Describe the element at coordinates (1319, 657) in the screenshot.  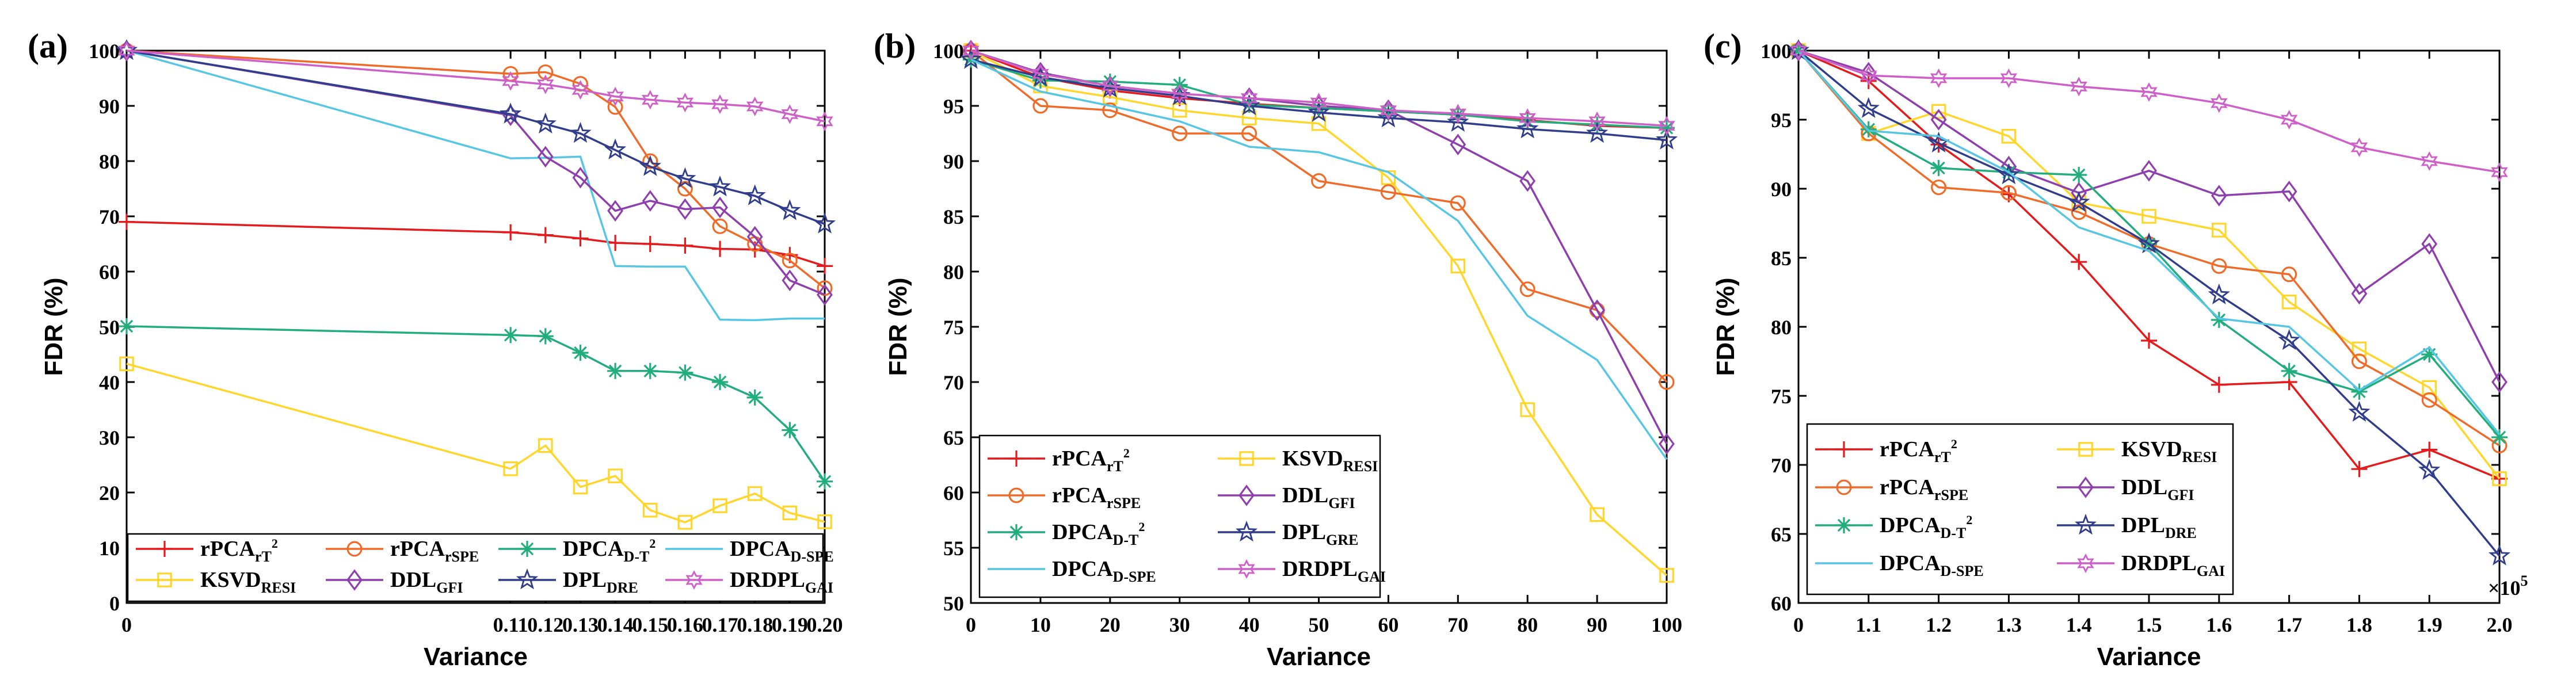
I see `x-axis-label: Variance` at that location.